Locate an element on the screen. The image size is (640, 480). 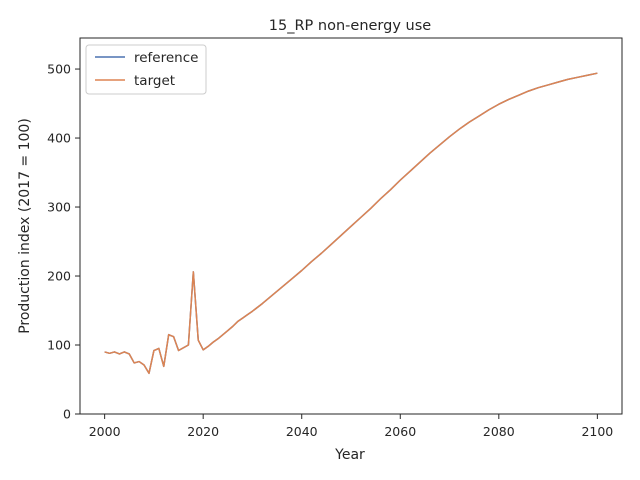
x-axis-label: Year is located at coordinates (349, 455).